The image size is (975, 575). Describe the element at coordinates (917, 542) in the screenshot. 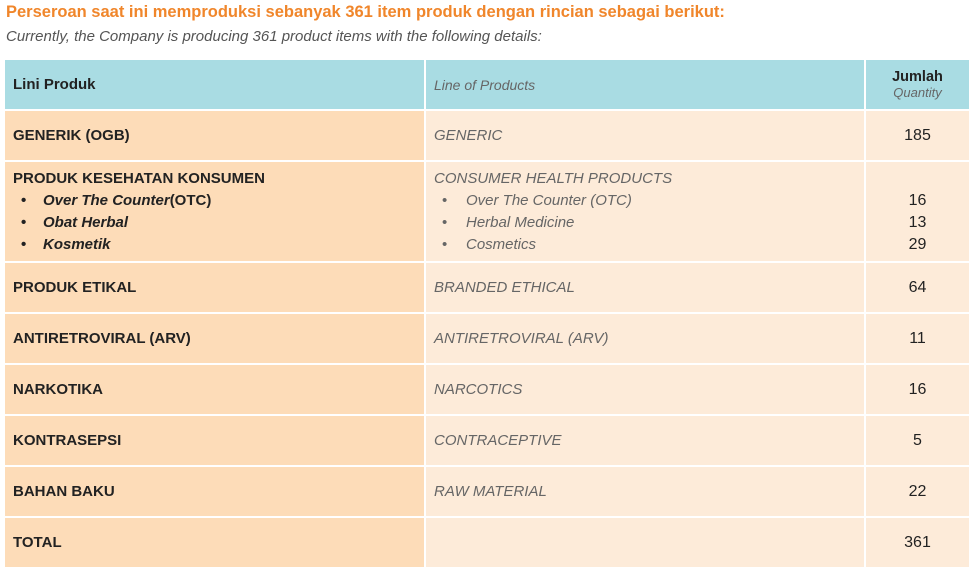

I see `total-quantity: 361` at that location.